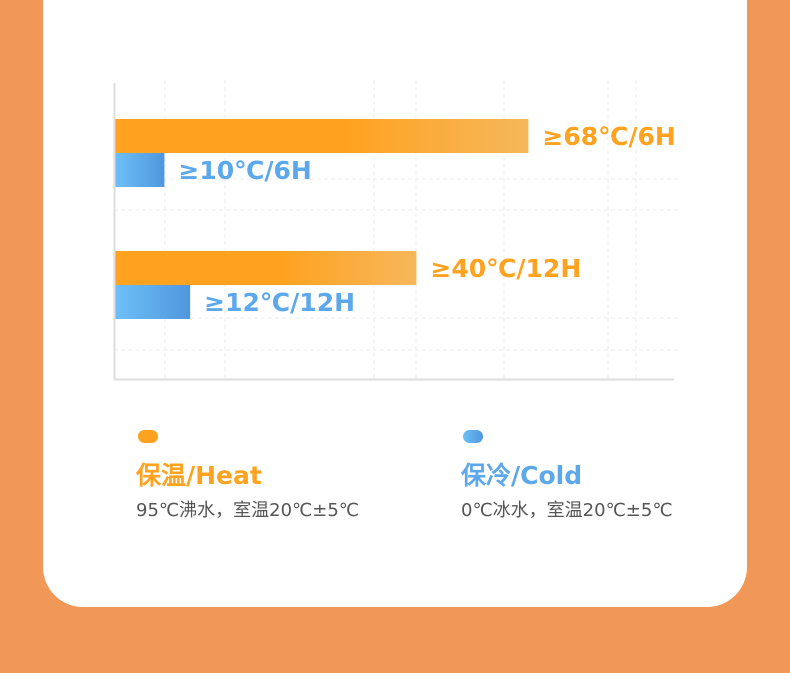 The width and height of the screenshot is (790, 673). What do you see at coordinates (199, 475) in the screenshot?
I see `heat-title: 保温/Heat` at bounding box center [199, 475].